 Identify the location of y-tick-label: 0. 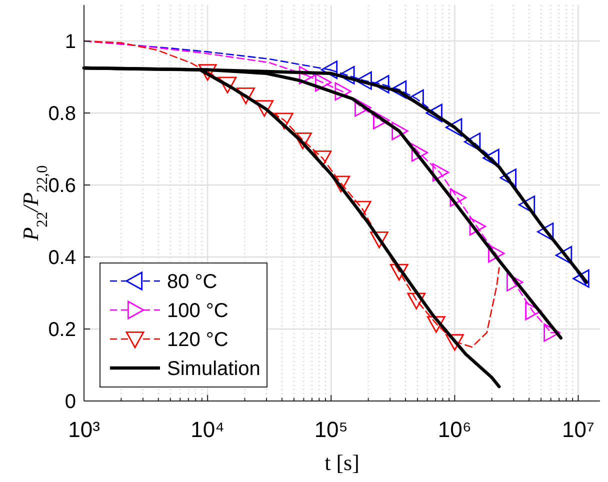
(70, 402).